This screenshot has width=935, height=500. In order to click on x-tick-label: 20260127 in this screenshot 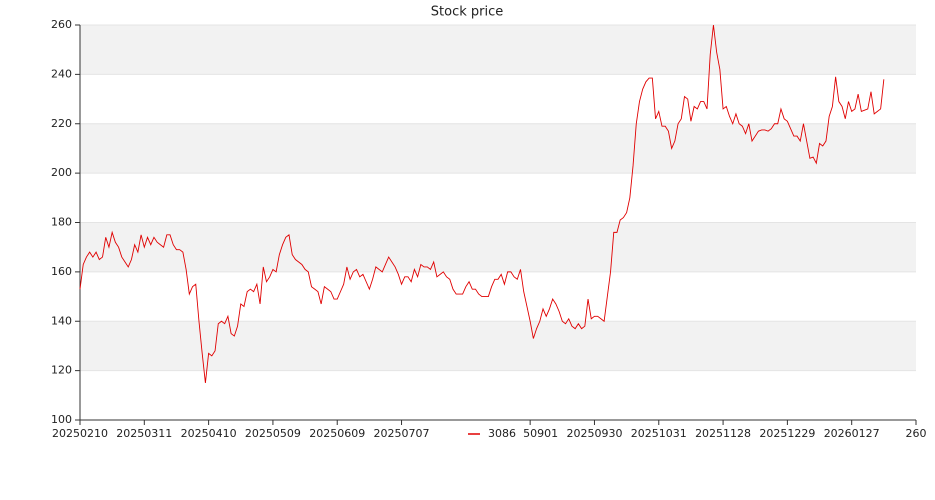, I will do `click(852, 433)`.